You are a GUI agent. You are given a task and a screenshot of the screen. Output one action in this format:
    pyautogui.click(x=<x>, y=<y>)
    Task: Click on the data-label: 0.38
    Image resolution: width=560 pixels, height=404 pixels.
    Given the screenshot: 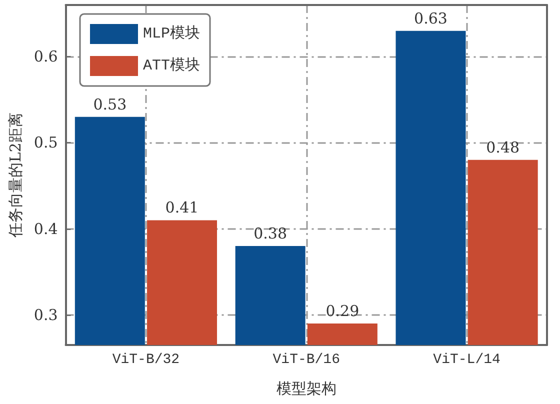 What is the action you would take?
    pyautogui.click(x=271, y=233)
    